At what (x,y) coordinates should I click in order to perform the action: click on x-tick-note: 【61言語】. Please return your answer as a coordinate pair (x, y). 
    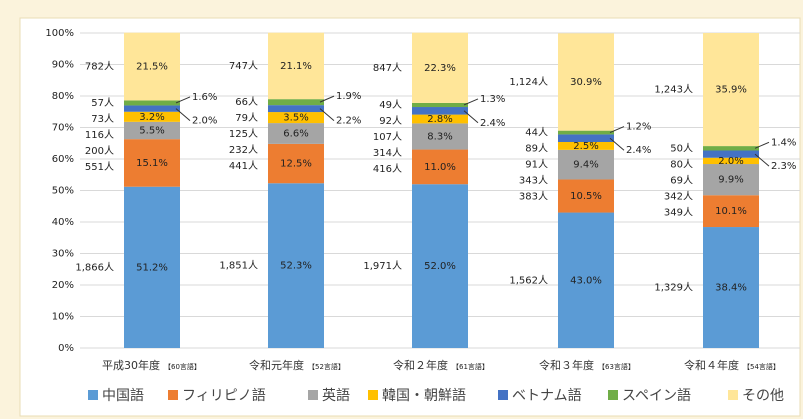
    Looking at the image, I should click on (470, 366).